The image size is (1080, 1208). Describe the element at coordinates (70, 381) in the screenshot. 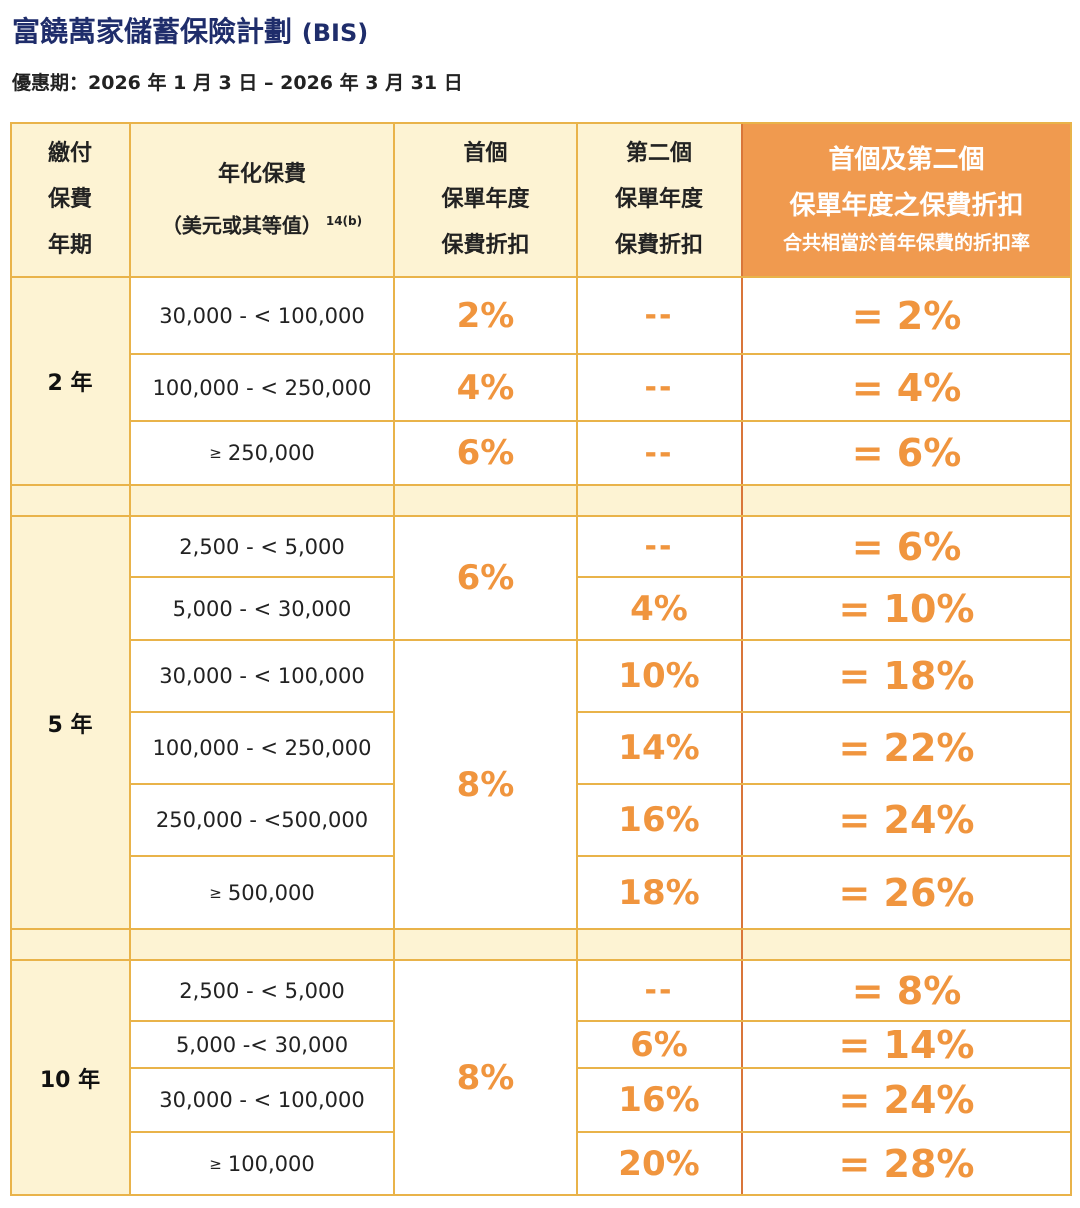

I see `term-2-years: 2 年` at that location.